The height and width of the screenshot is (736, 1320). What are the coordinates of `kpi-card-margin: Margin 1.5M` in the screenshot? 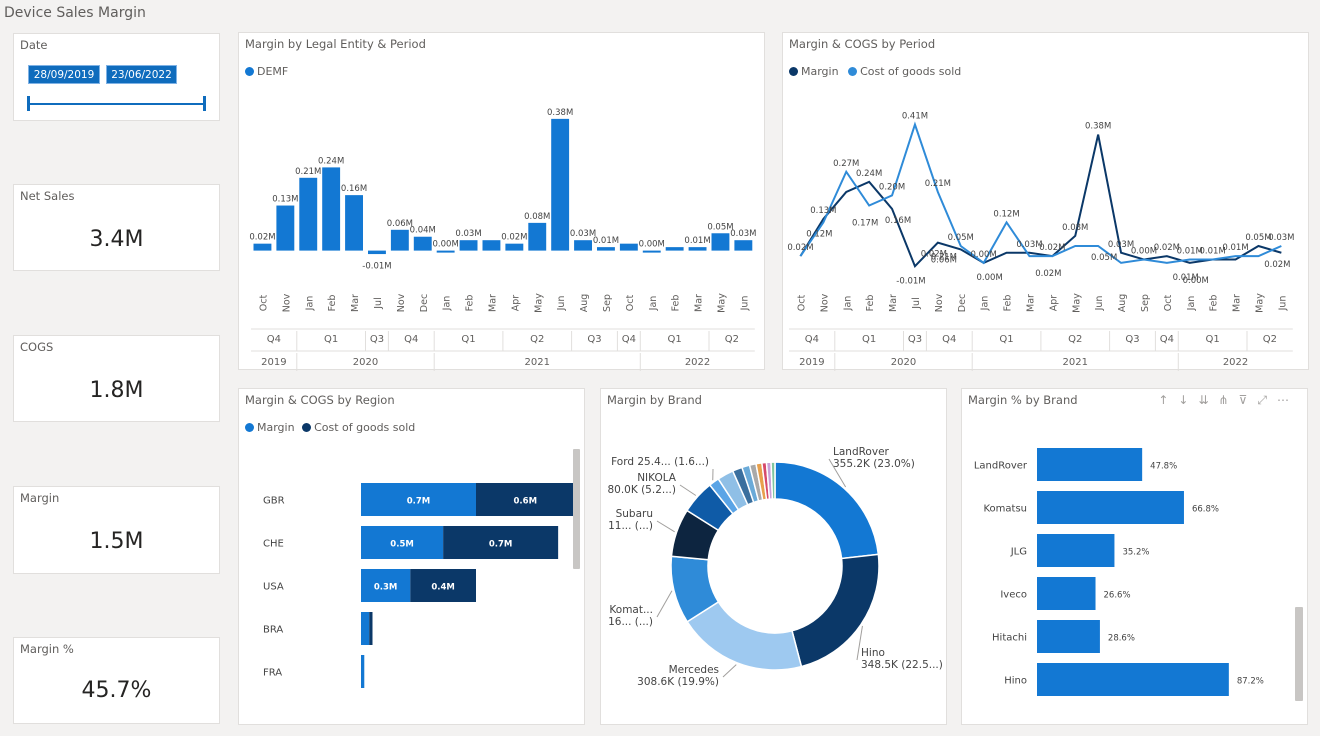 It's located at (116, 530).